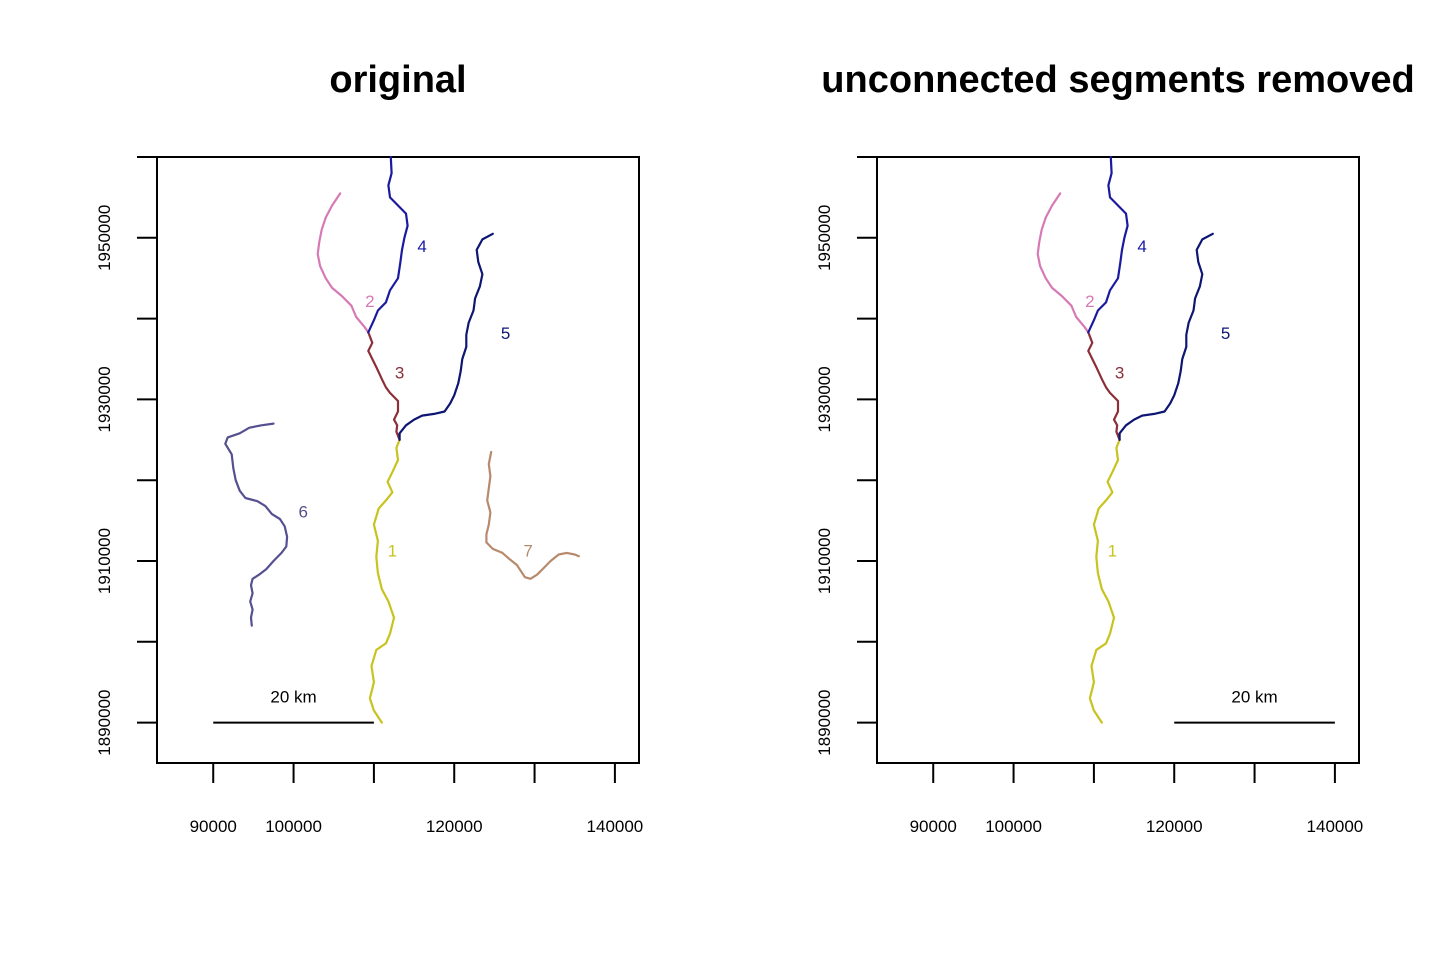 The height and width of the screenshot is (960, 1440). What do you see at coordinates (1117, 80) in the screenshot?
I see `chart-title: unconnected segments removed` at bounding box center [1117, 80].